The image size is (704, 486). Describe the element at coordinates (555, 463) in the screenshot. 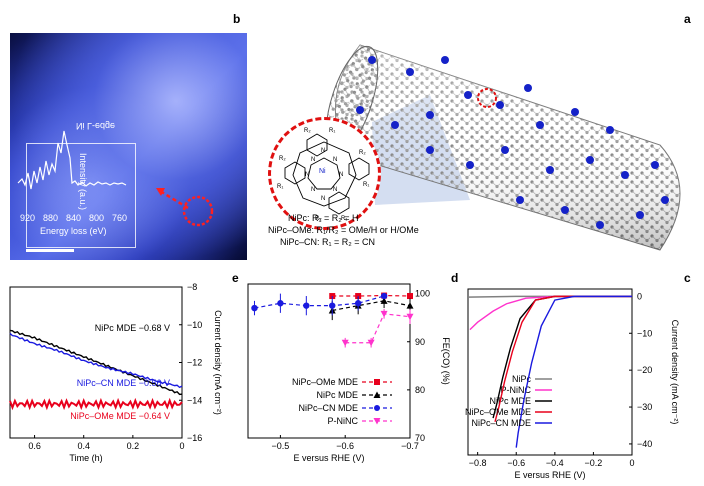

I see `x-tick-label-c: −0.4` at that location.